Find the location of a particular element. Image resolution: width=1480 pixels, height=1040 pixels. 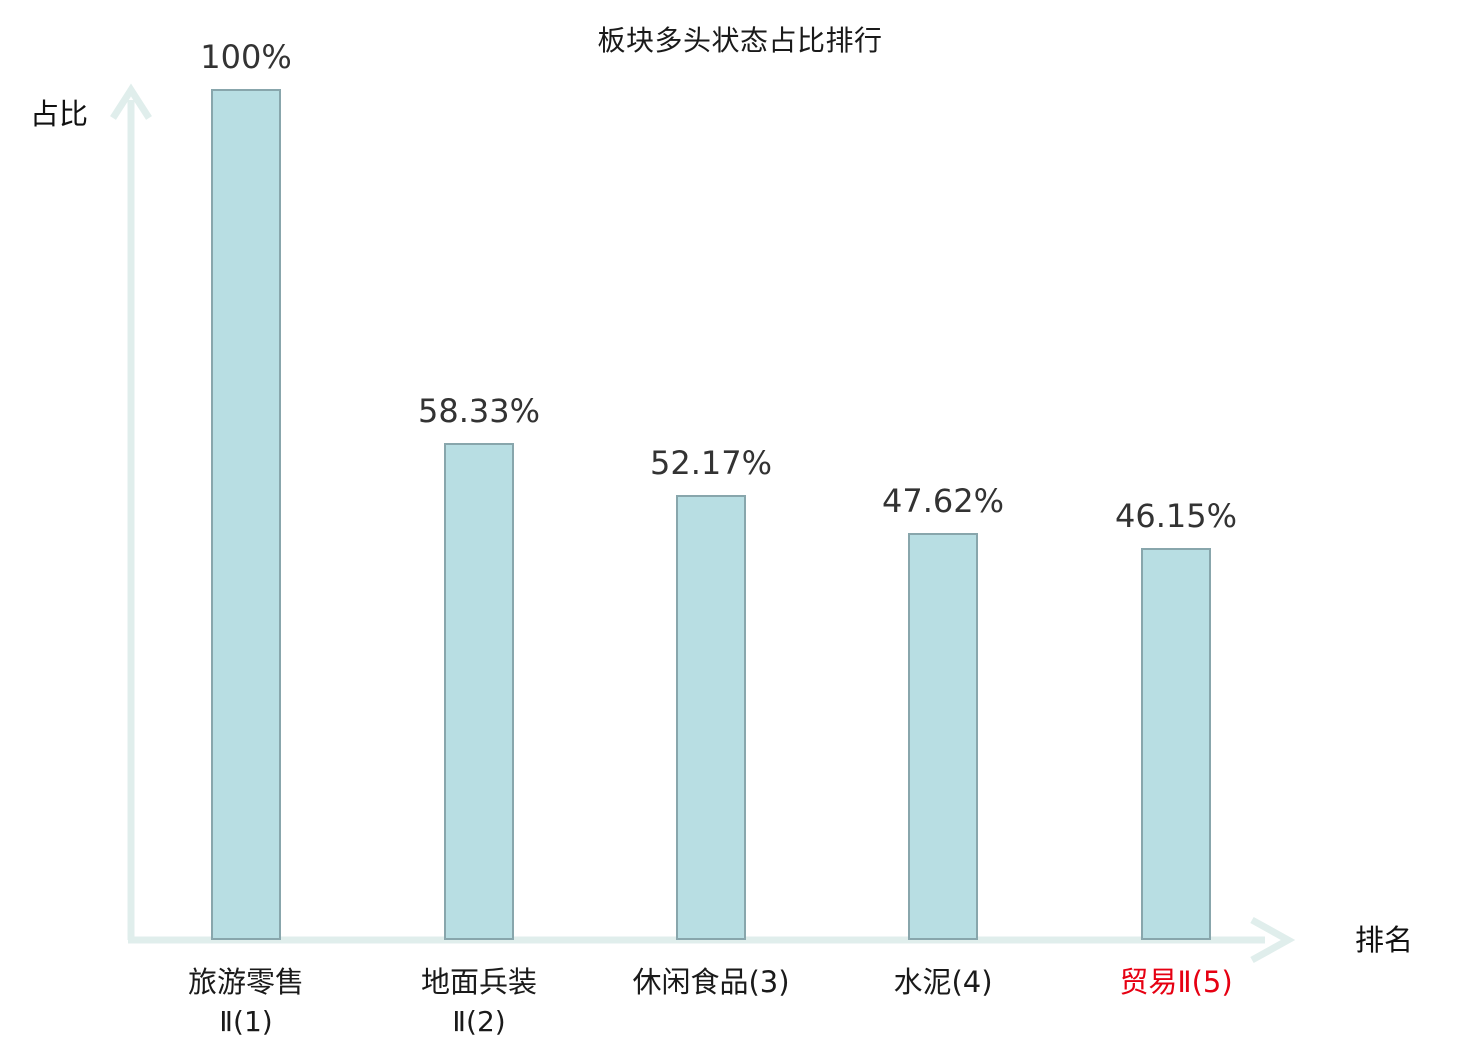

category-label-line1: 贸易Ⅱ(5) is located at coordinates (1176, 982).